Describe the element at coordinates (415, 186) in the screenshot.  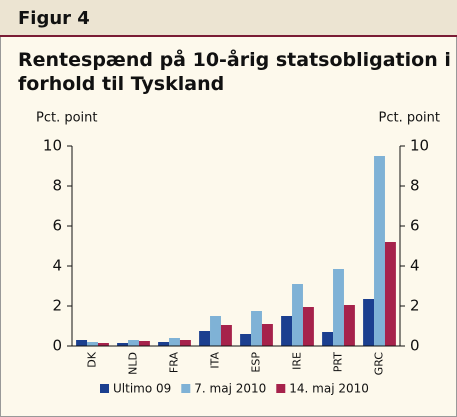
I see `y2-tick-label: 8` at that location.